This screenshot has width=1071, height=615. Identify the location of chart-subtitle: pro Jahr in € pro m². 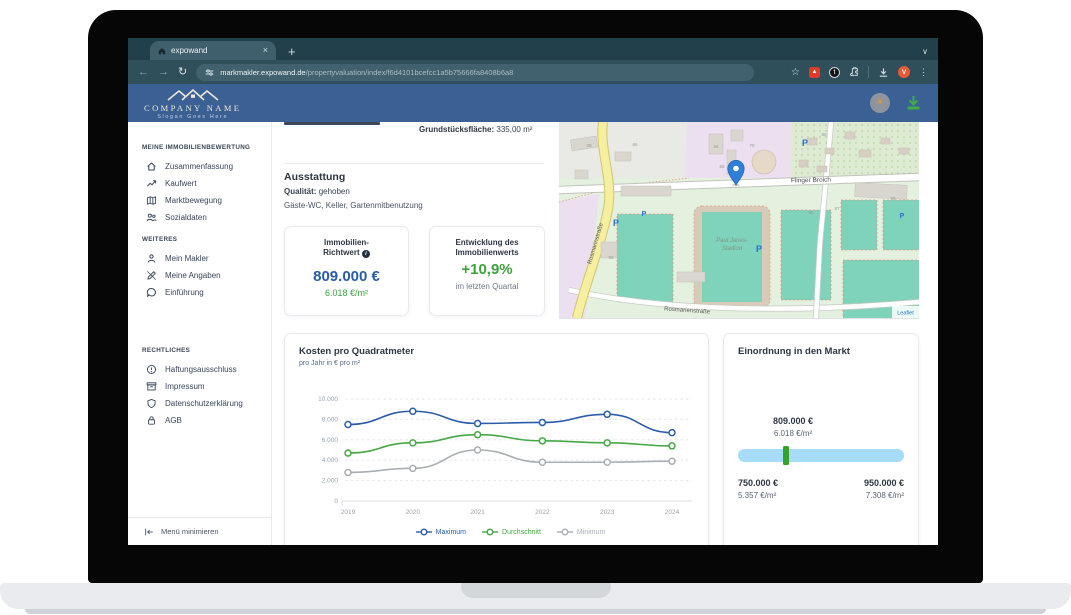
(330, 363).